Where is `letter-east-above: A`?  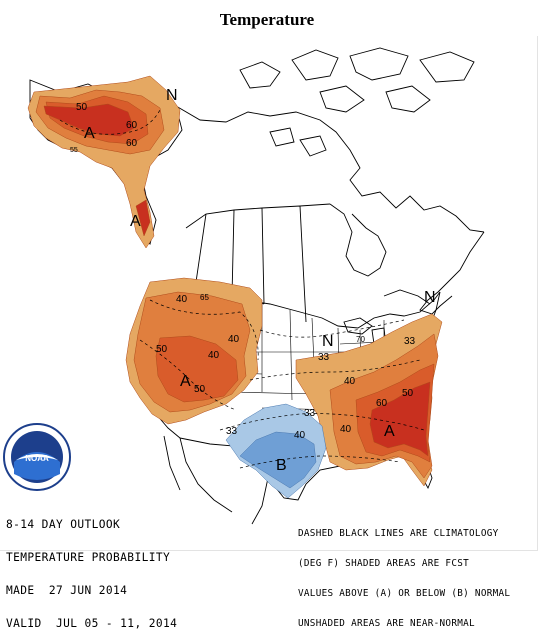 letter-east-above: A is located at coordinates (389, 431).